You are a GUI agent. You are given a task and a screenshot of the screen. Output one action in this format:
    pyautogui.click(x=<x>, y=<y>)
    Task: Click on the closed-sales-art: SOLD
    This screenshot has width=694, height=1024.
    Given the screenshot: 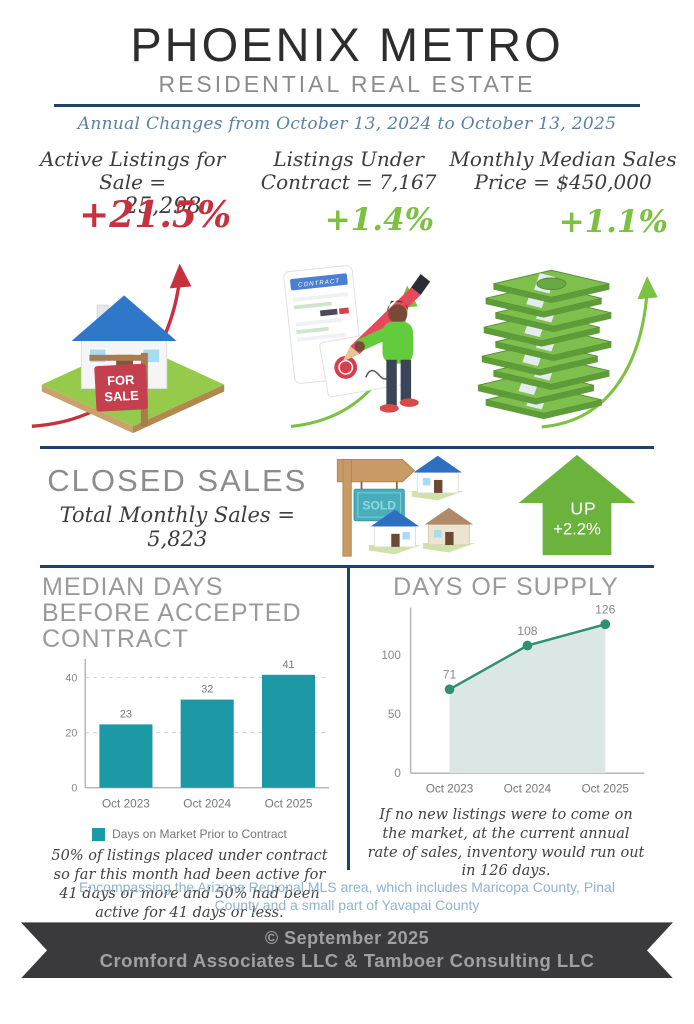 What is the action you would take?
    pyautogui.click(x=408, y=507)
    